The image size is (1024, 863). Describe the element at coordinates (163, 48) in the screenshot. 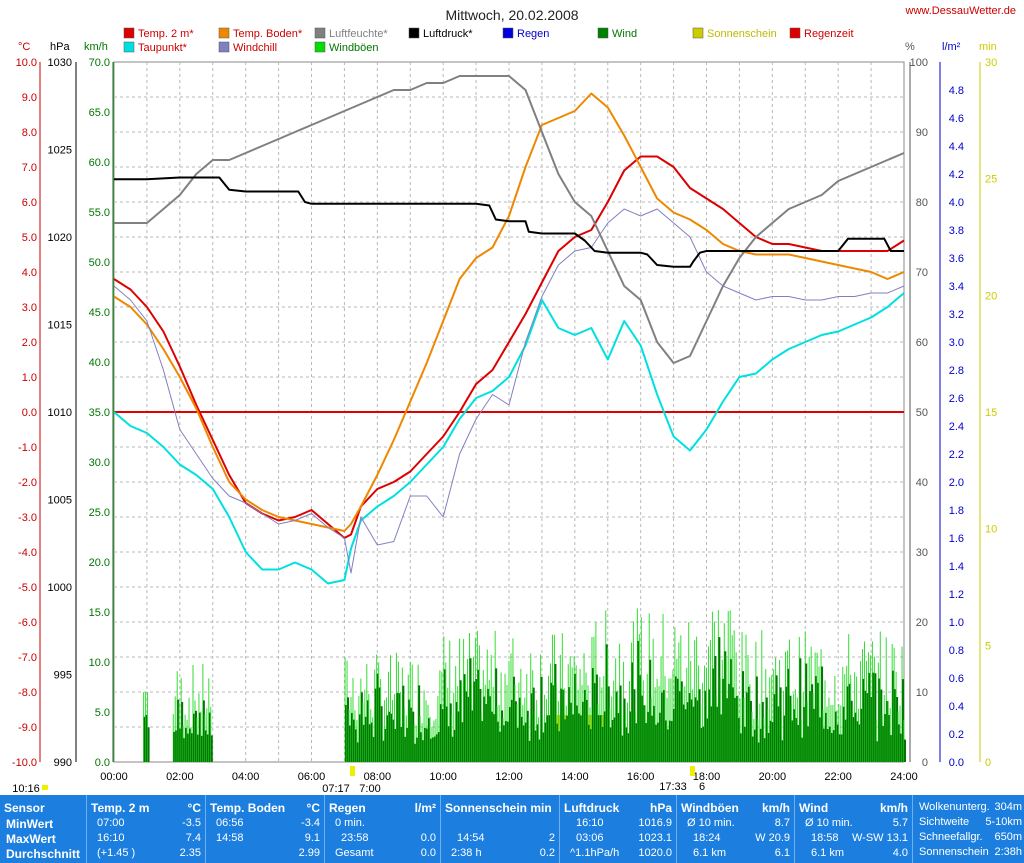

I see `legend-label: Taupunkt*` at that location.